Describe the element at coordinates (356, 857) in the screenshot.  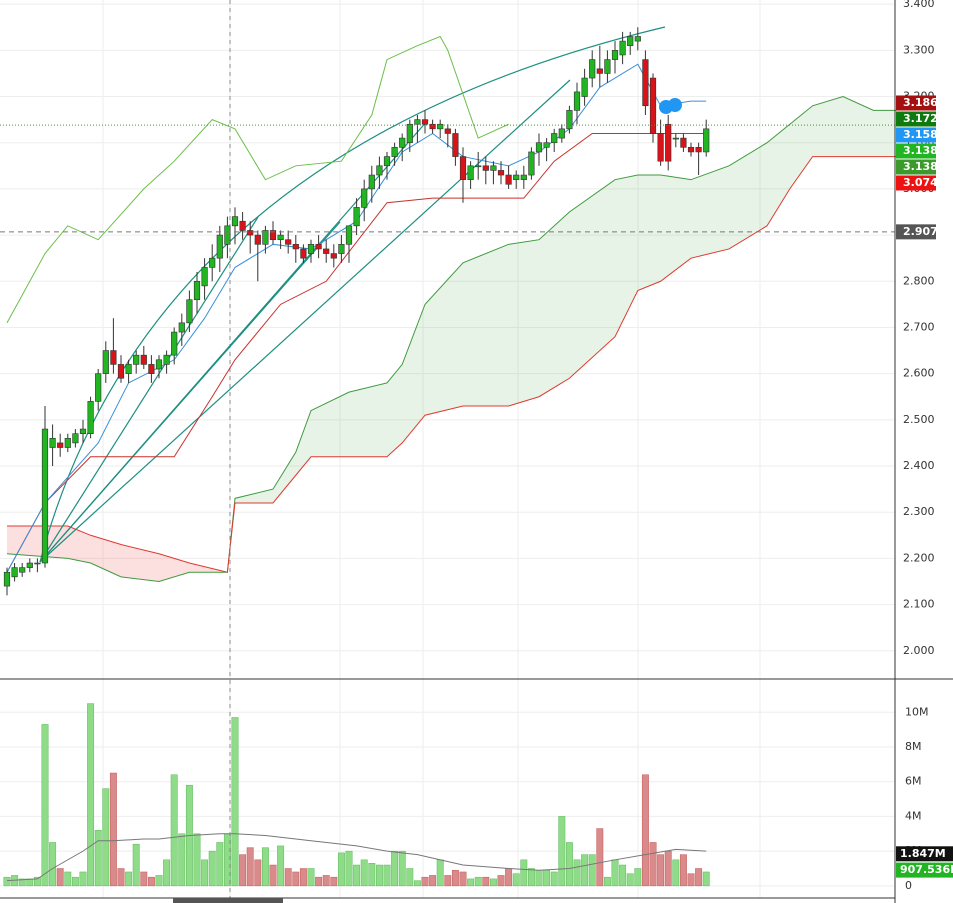
I see `volume-ma` at that location.